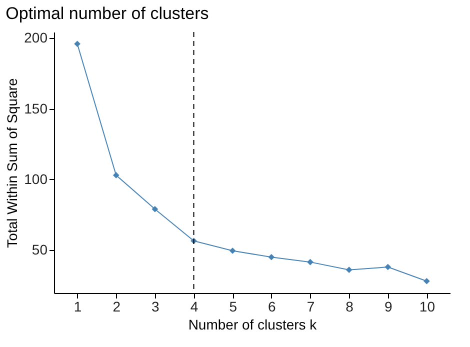 Image resolution: width=470 pixels, height=347 pixels. I want to click on y-tick-label: 50, so click(40, 250).